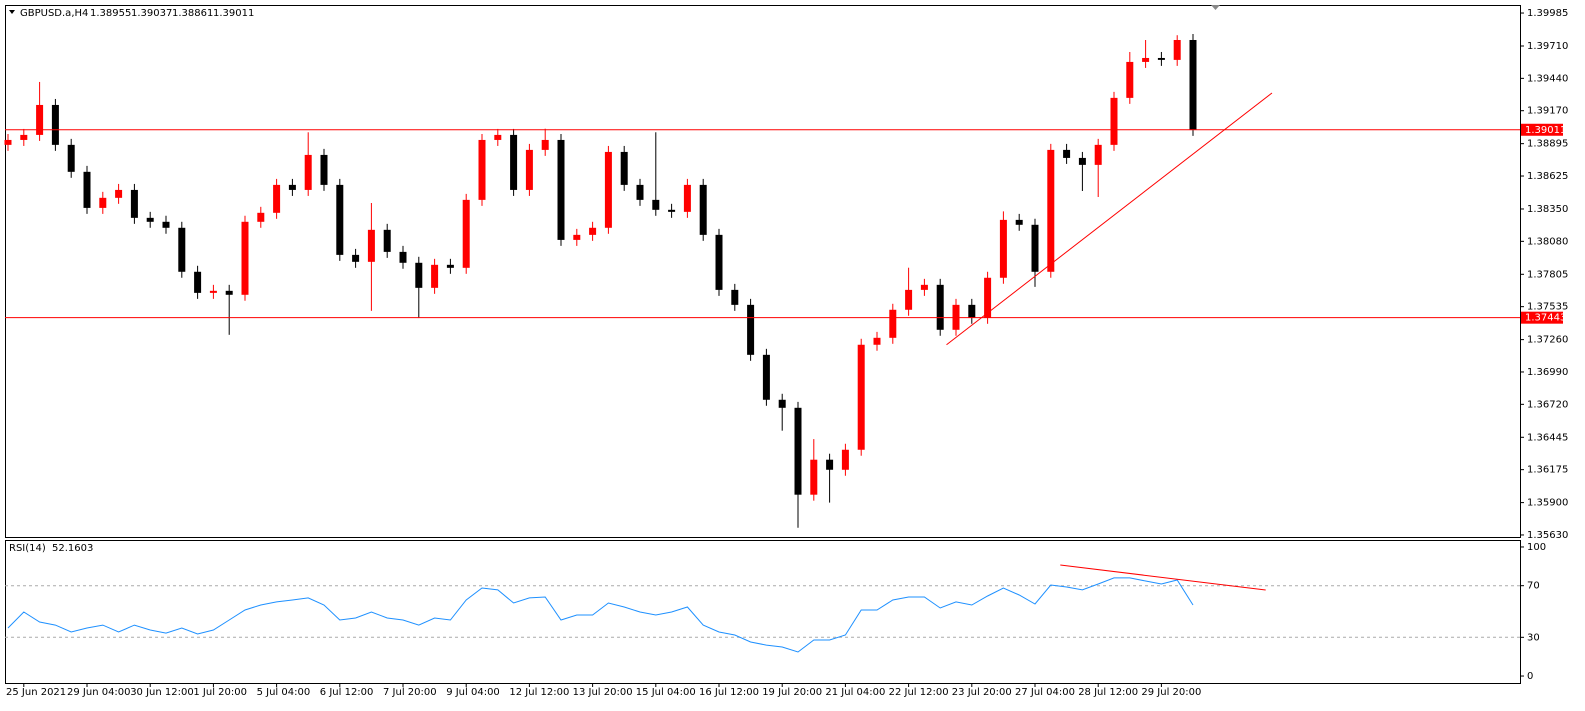  What do you see at coordinates (1536, 547) in the screenshot?
I see `y-tick-label: 100` at bounding box center [1536, 547].